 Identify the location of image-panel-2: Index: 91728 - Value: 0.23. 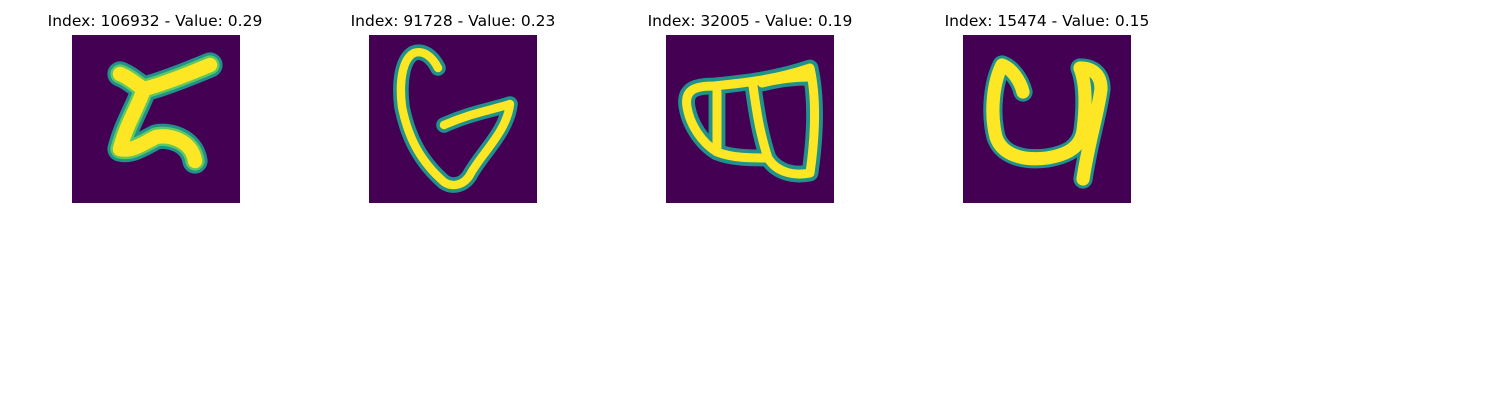
(453, 105).